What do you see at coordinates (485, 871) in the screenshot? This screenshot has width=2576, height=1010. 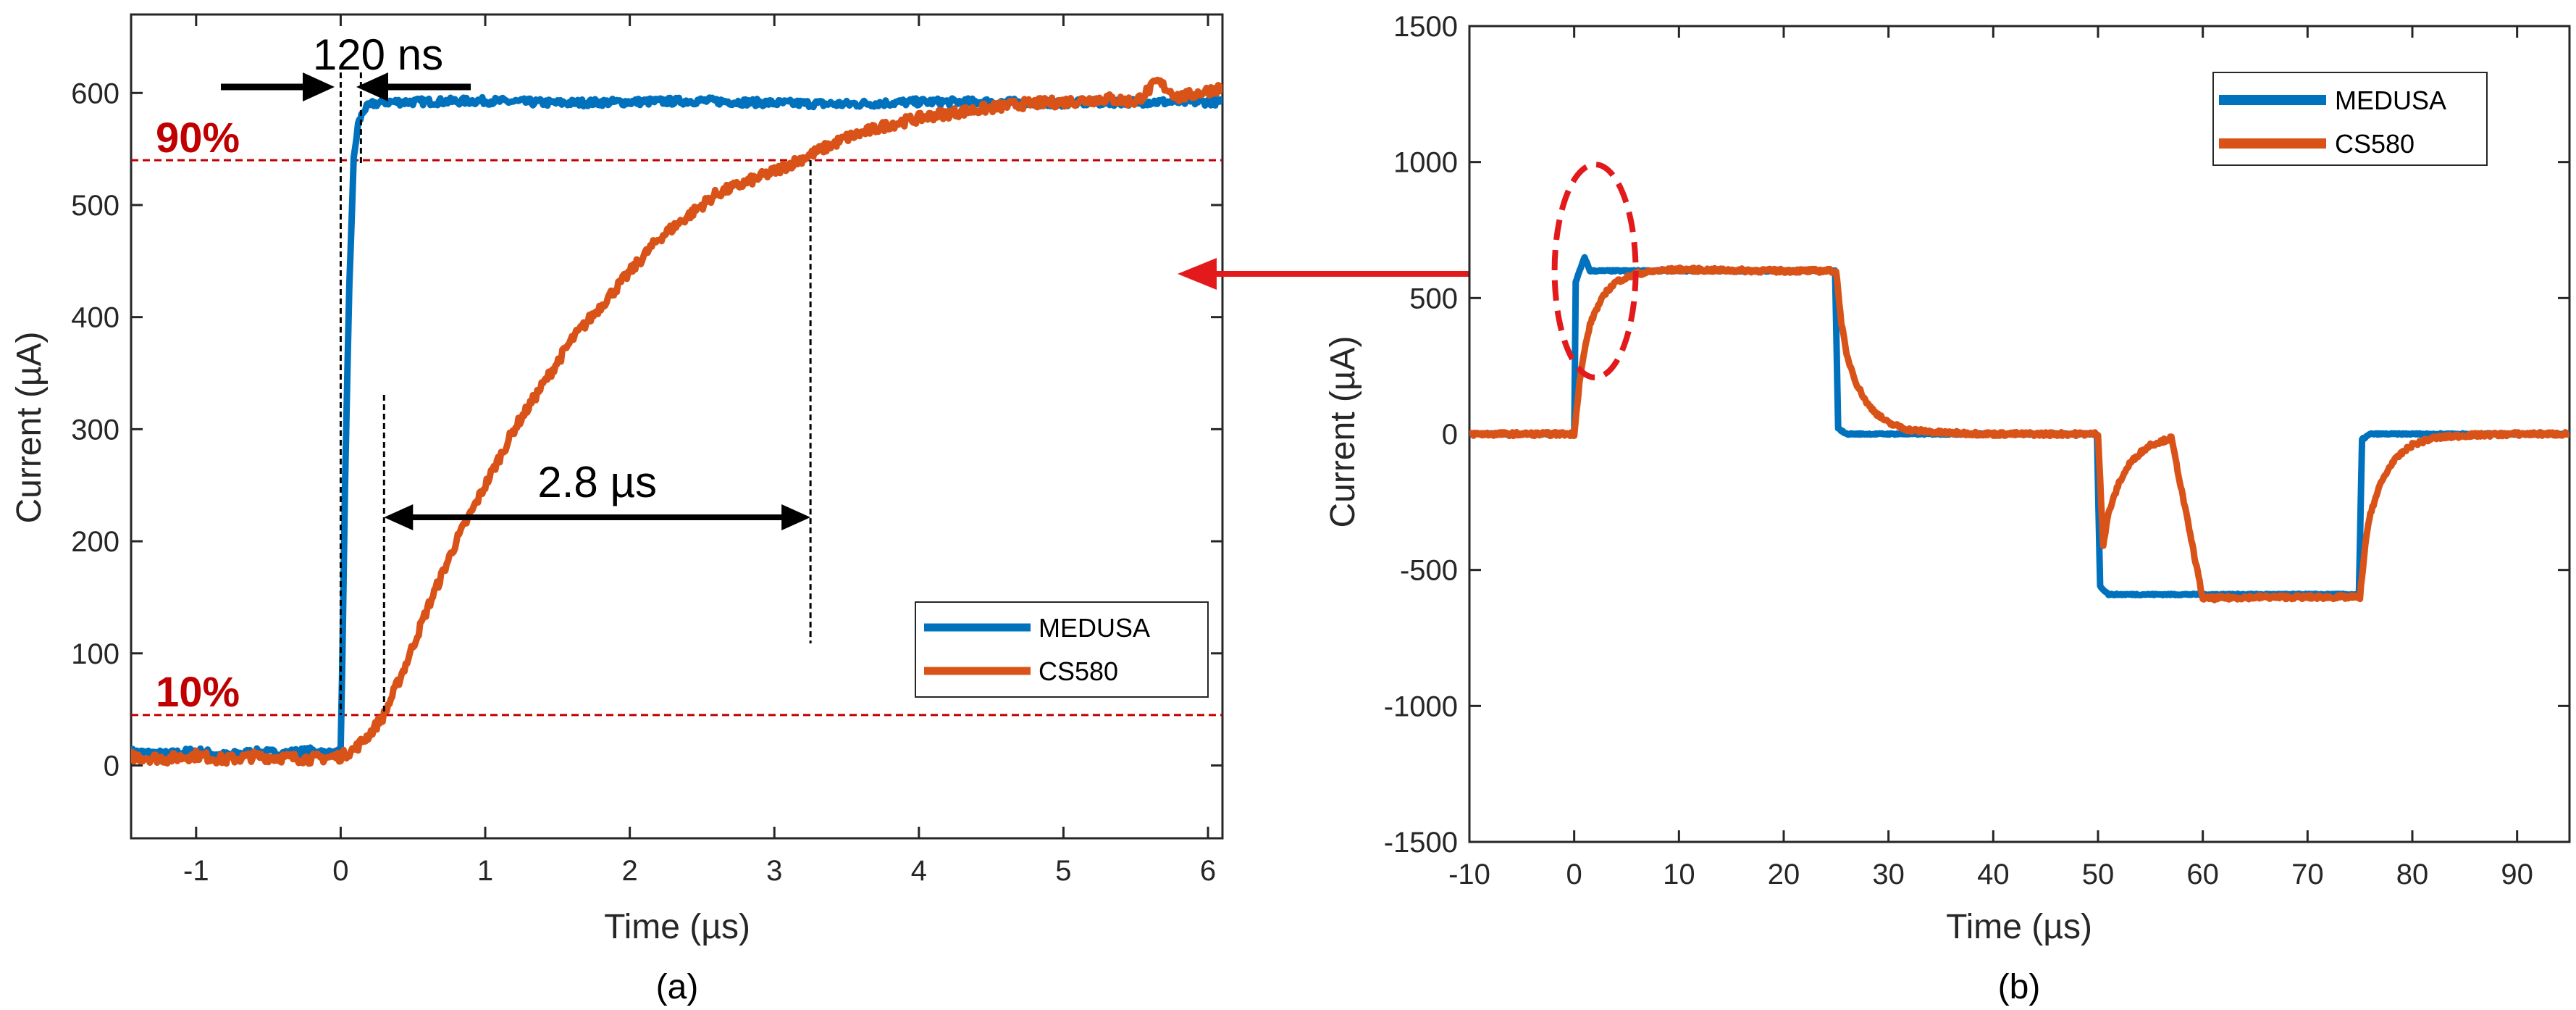 I see `panel-a-xtick-label: 1` at bounding box center [485, 871].